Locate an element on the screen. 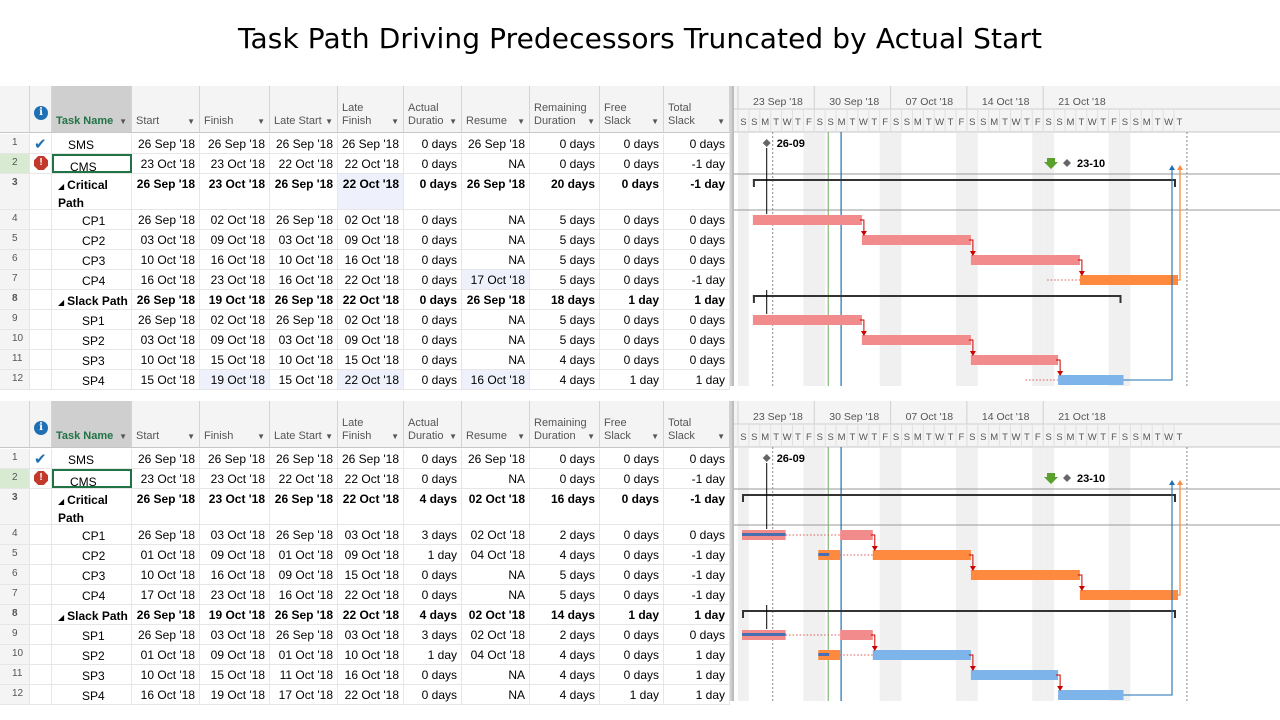 The width and height of the screenshot is (1280, 720). cell-name: SP4 is located at coordinates (92, 694).